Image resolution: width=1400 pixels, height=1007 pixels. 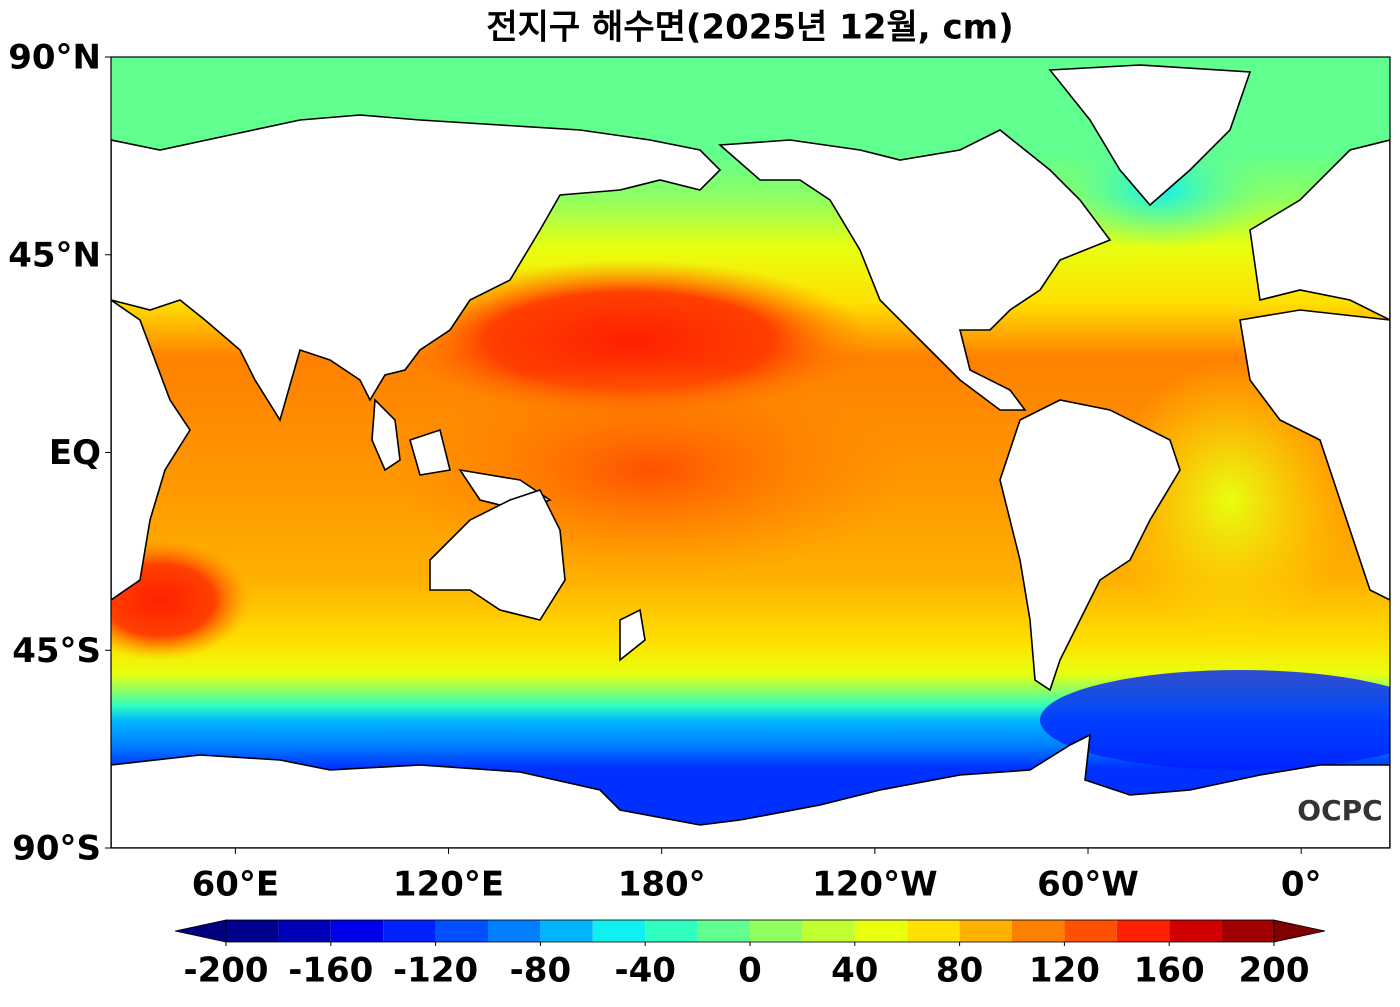 What do you see at coordinates (54, 255) in the screenshot?
I see `y-tick-label: 45°N` at bounding box center [54, 255].